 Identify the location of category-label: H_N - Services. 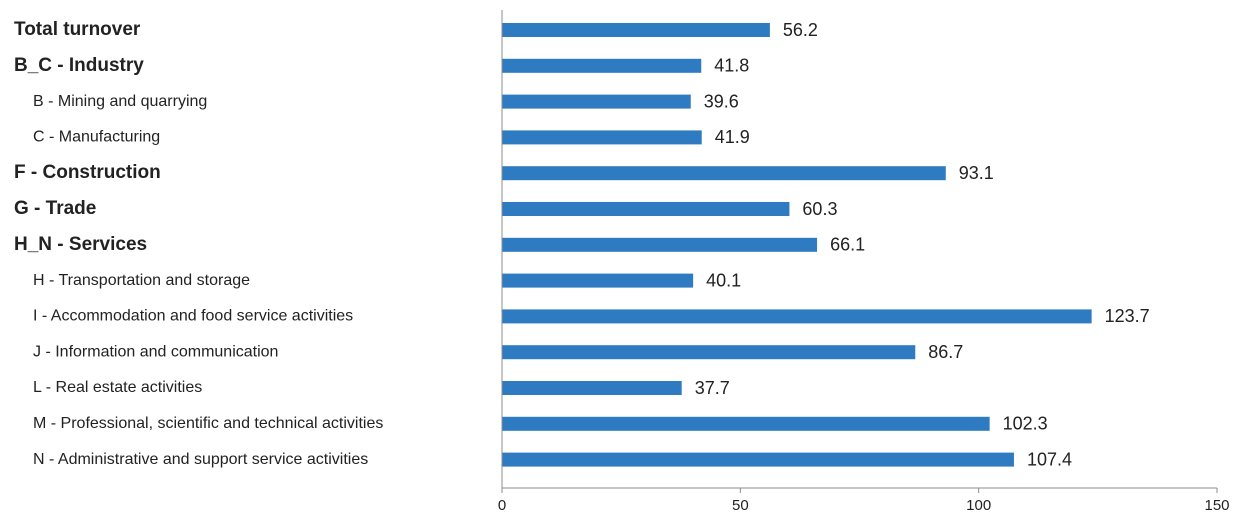
(80, 244).